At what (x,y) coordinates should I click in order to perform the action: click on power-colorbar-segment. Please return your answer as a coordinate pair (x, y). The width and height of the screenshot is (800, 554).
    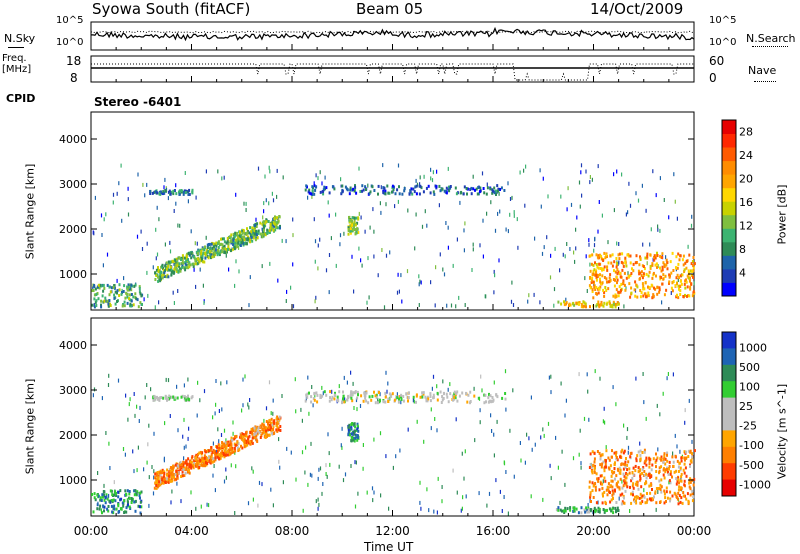
    Looking at the image, I should click on (729, 181).